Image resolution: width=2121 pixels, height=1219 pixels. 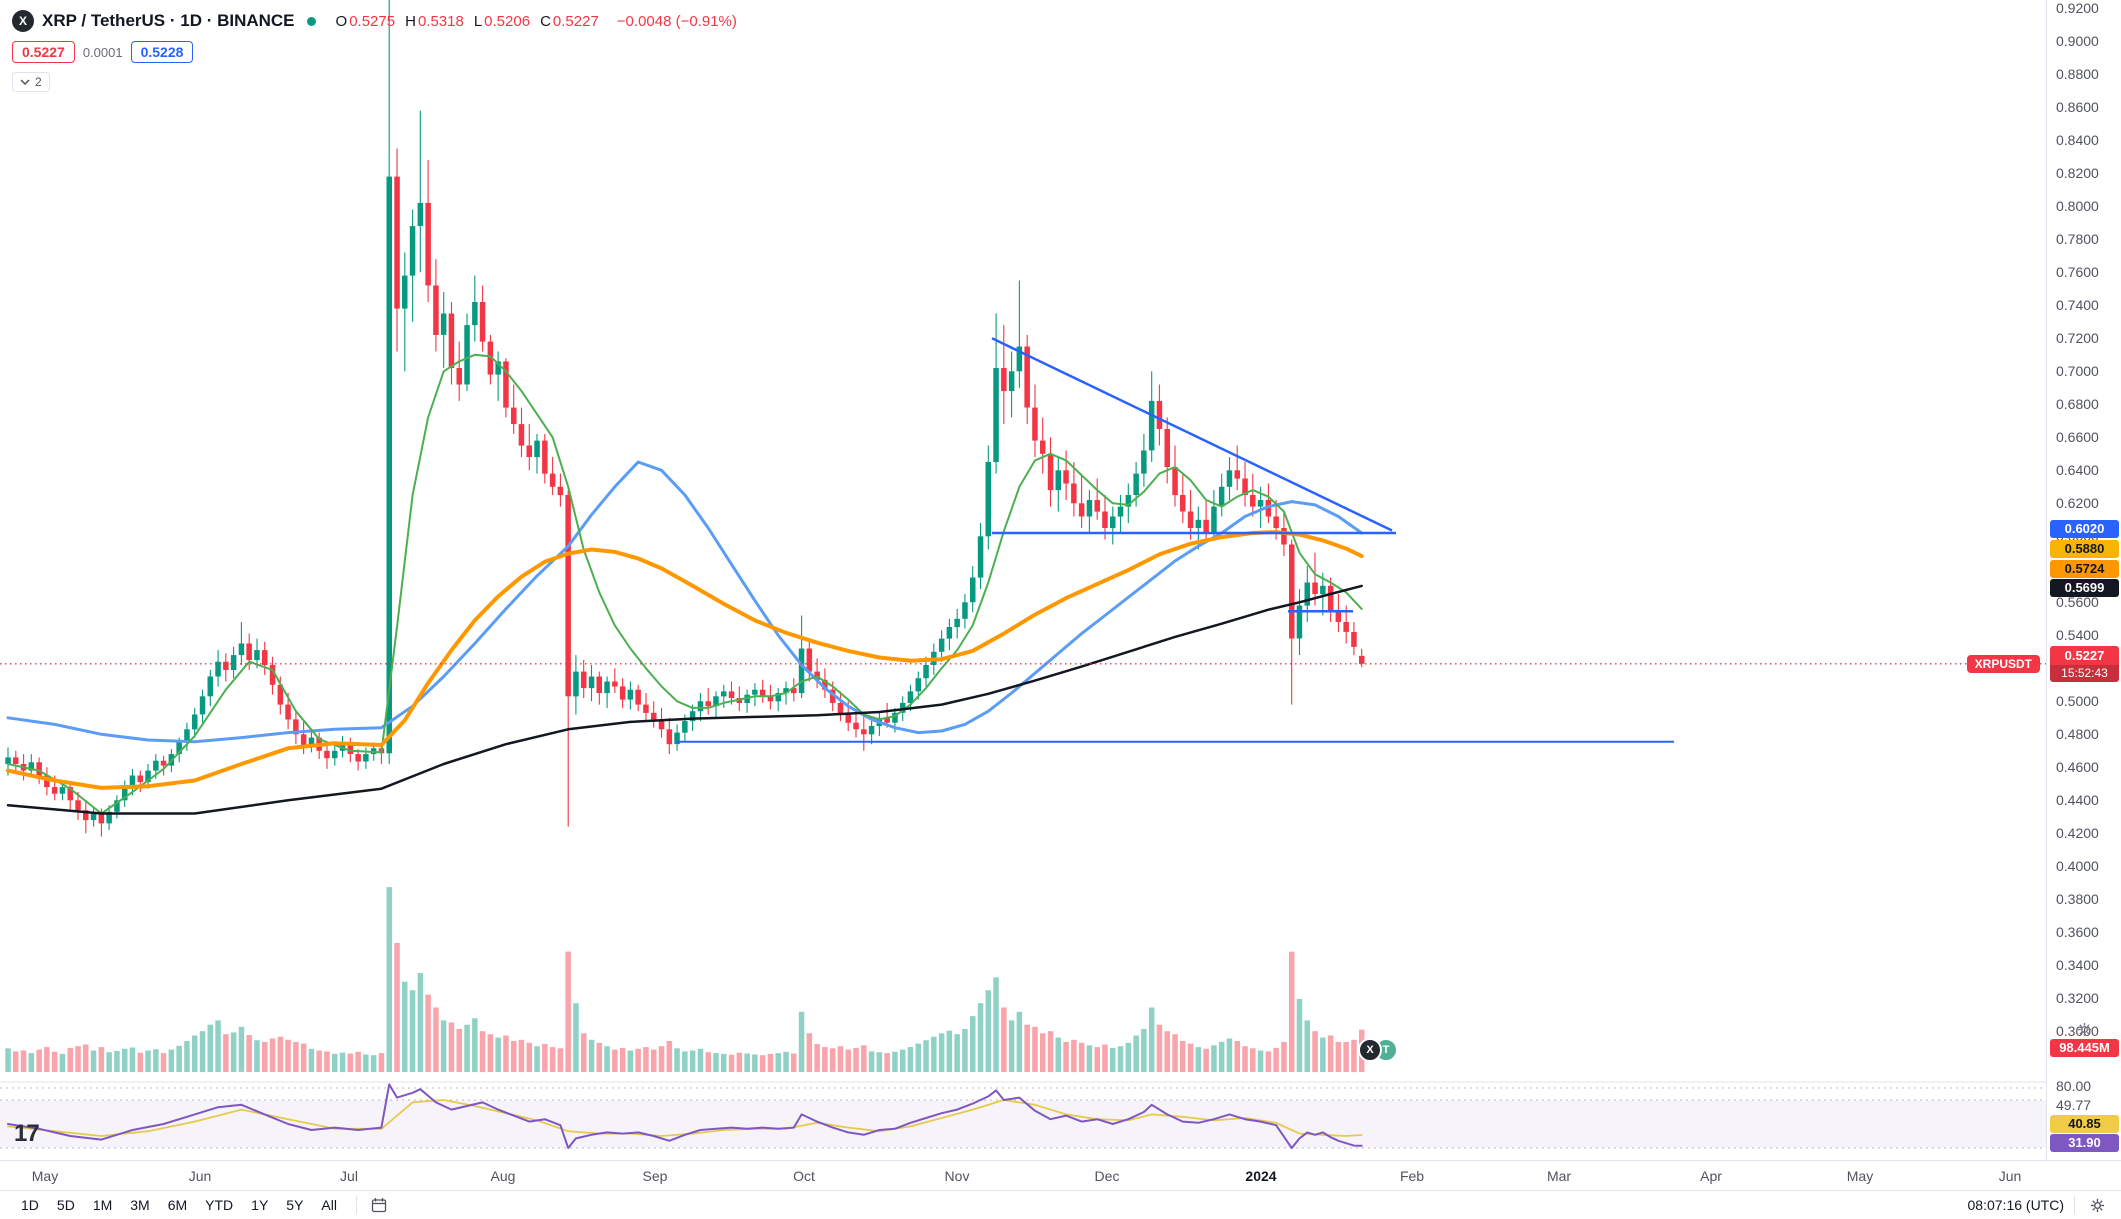 I want to click on price-axis-label: 0.5400, so click(x=2077, y=635).